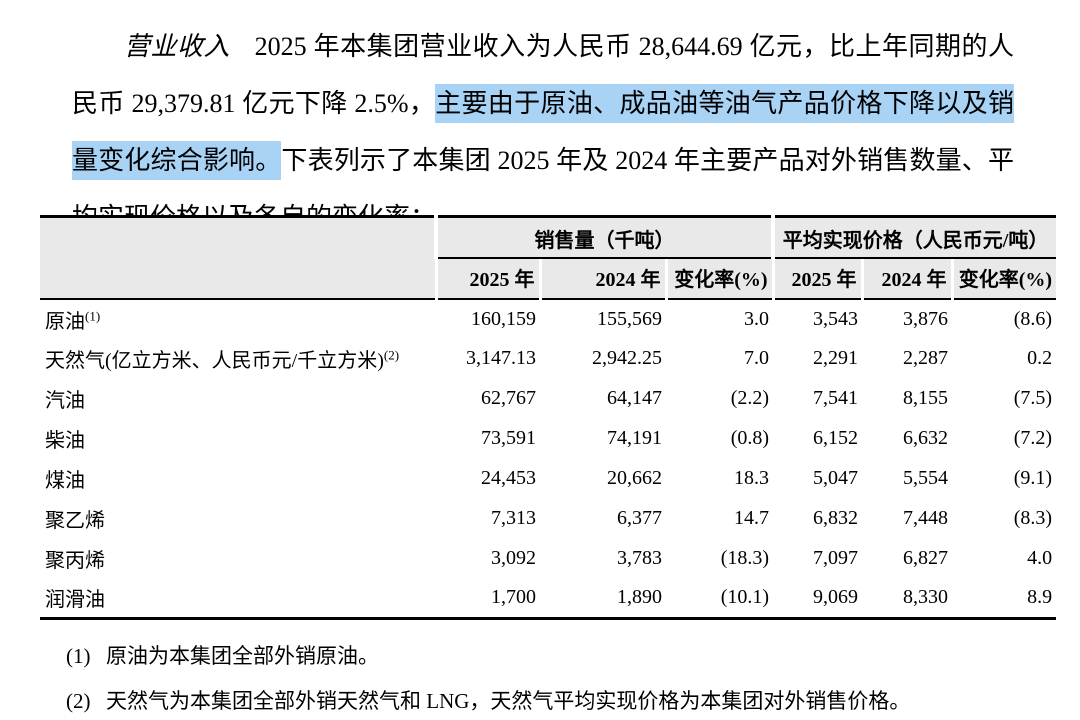 The width and height of the screenshot is (1080, 720). What do you see at coordinates (1033, 518) in the screenshot?
I see `table-cell: (8.3)` at bounding box center [1033, 518].